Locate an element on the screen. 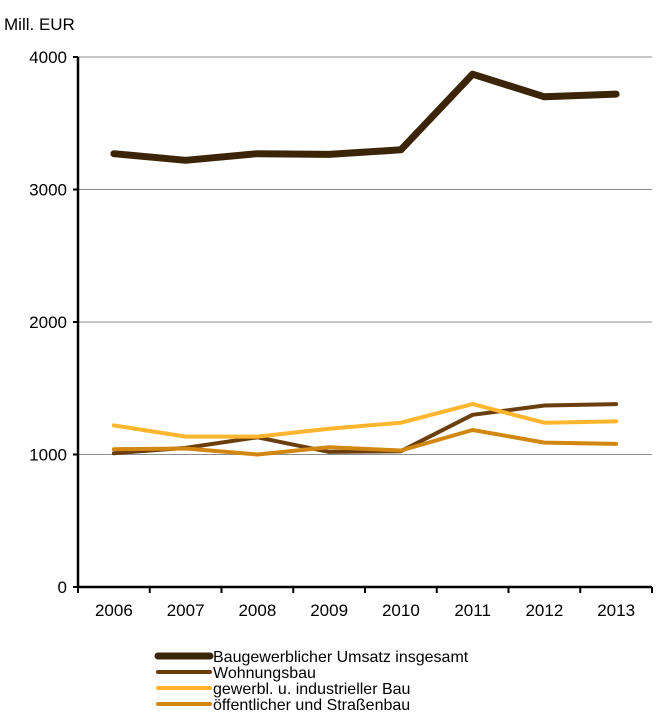 Image resolution: width=662 pixels, height=727 pixels. legend-label-3: gewerbl. u. industrieller Bau is located at coordinates (311, 689).